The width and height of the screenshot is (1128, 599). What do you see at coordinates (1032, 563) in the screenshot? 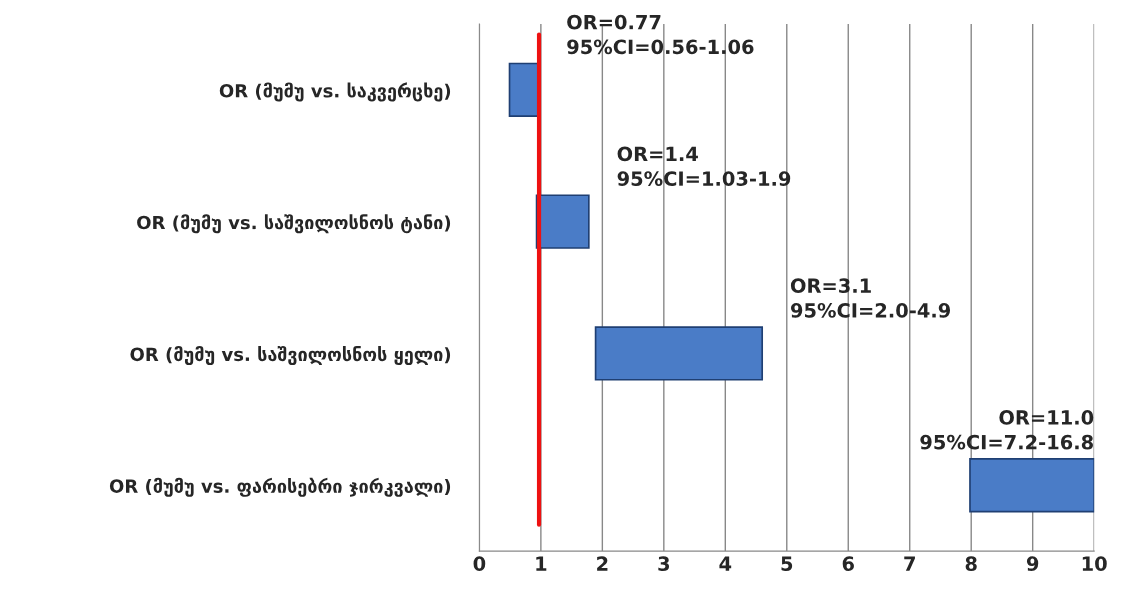
I see `x-tick-label: 9` at bounding box center [1032, 563].